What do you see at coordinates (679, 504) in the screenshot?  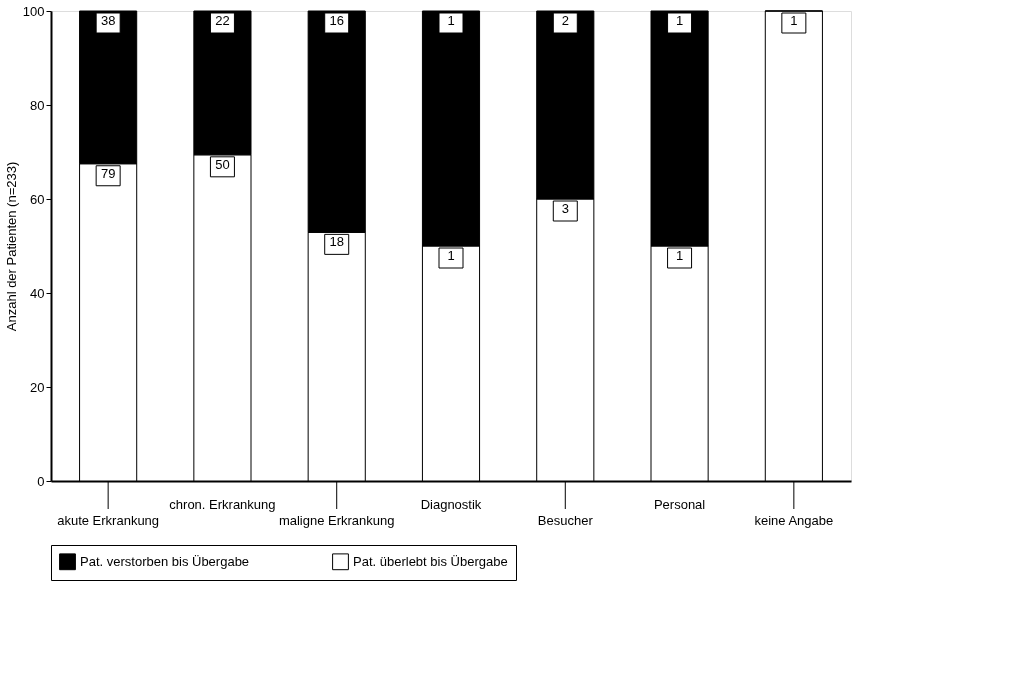 I see `x-tick-label: Personal` at bounding box center [679, 504].